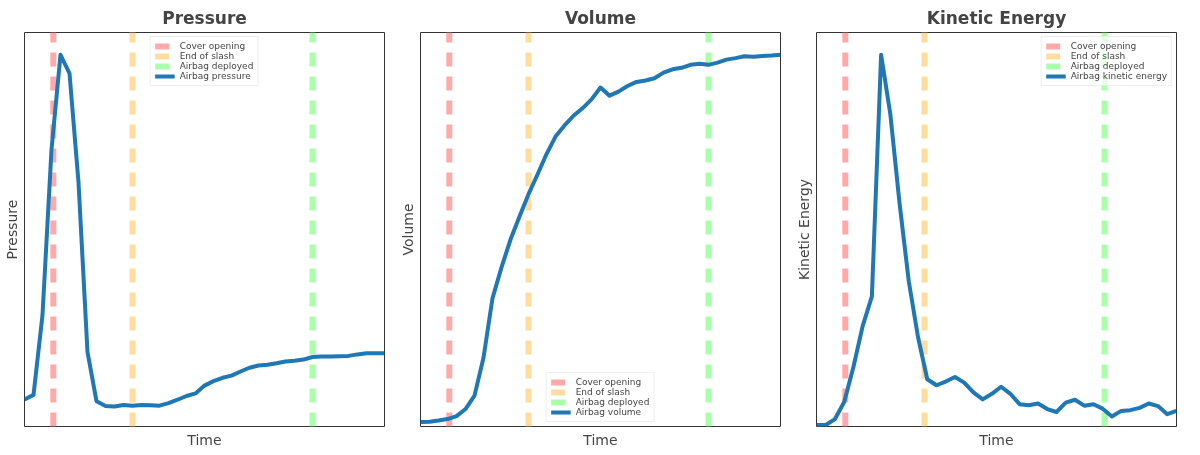  I want to click on y-axis-title: Kinetic Energy, so click(803, 229).